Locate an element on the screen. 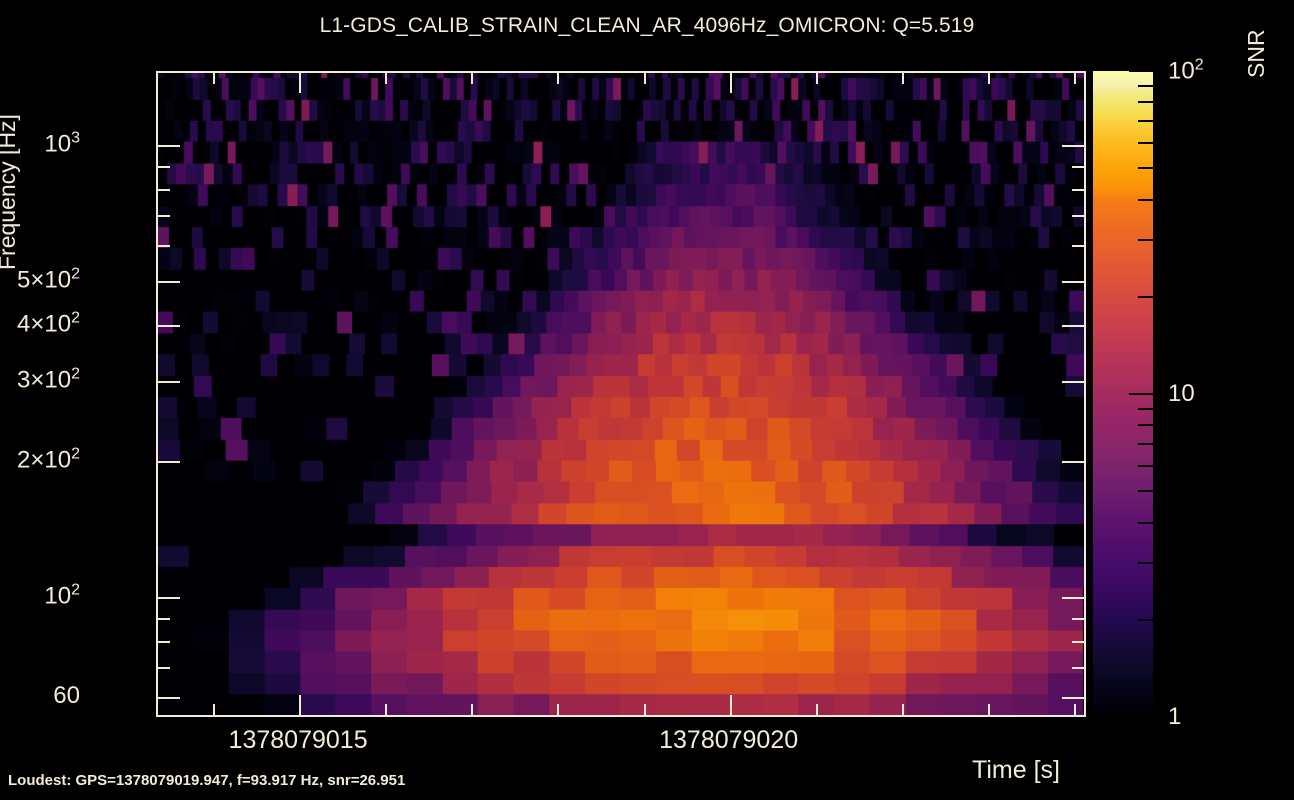 Image resolution: width=1294 pixels, height=800 pixels. y-axis-tick-label: 4×10² is located at coordinates (48, 323).